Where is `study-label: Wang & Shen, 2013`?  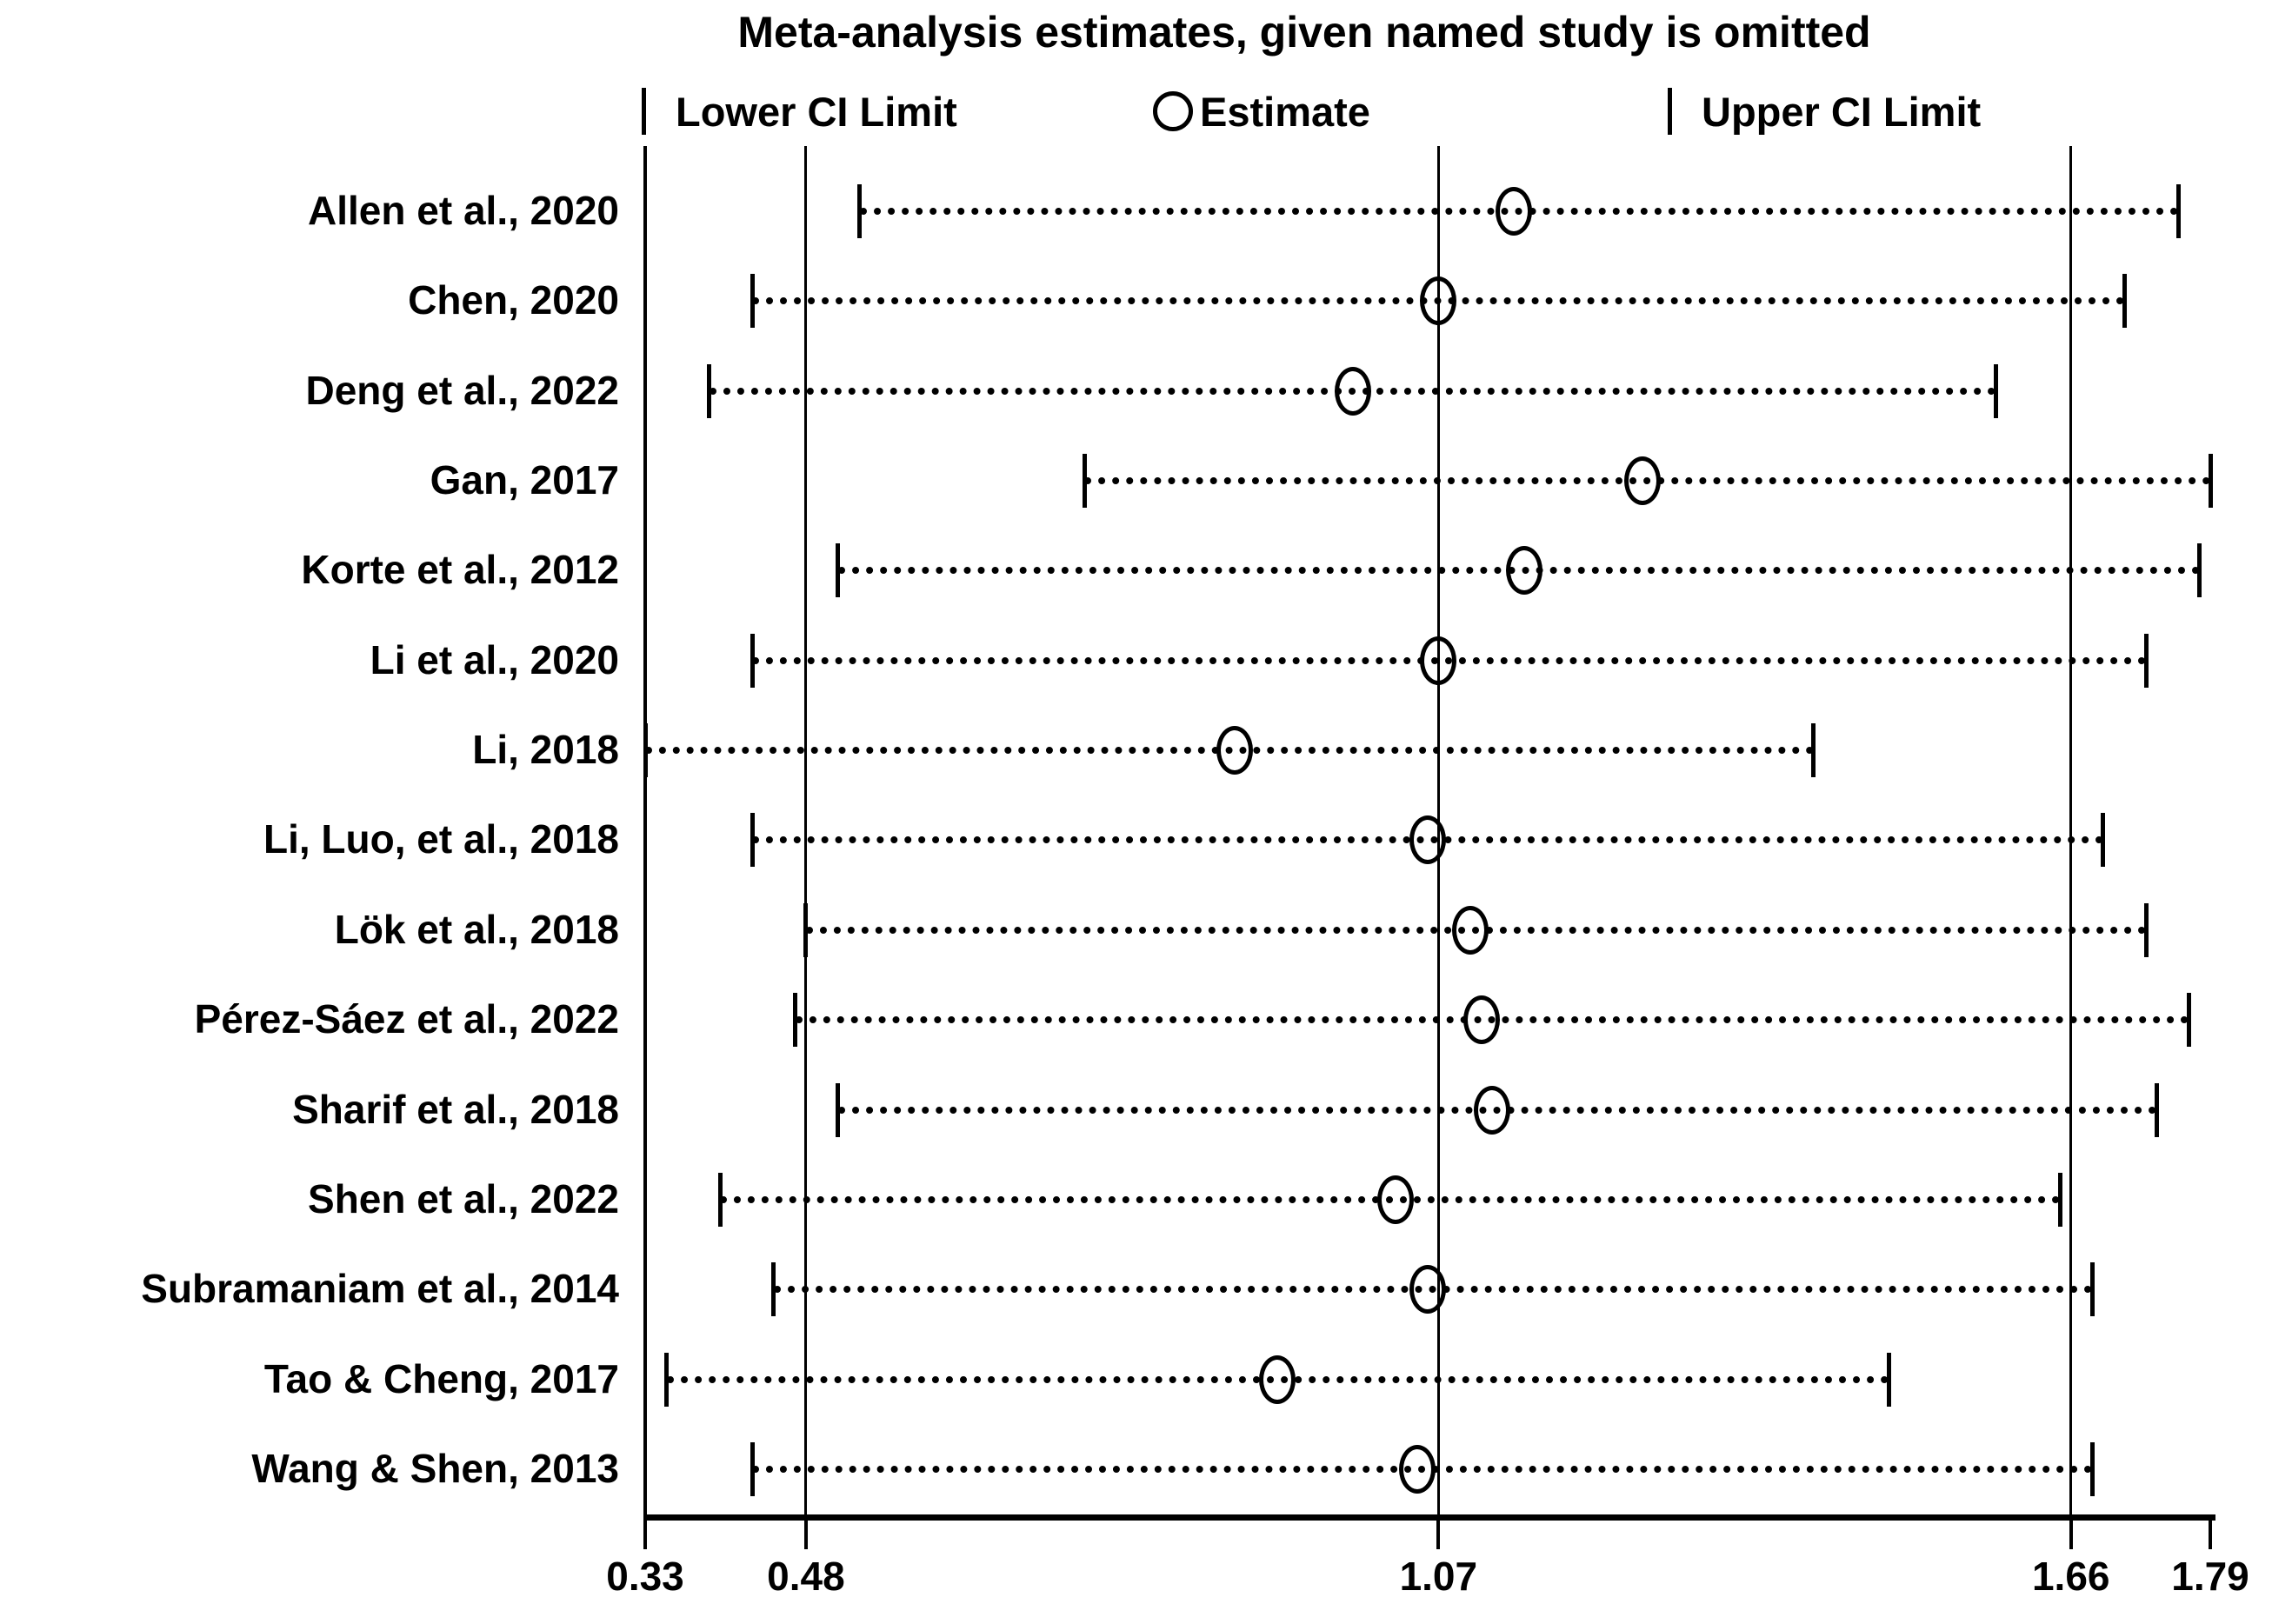 study-label: Wang & Shen, 2013 is located at coordinates (435, 1468).